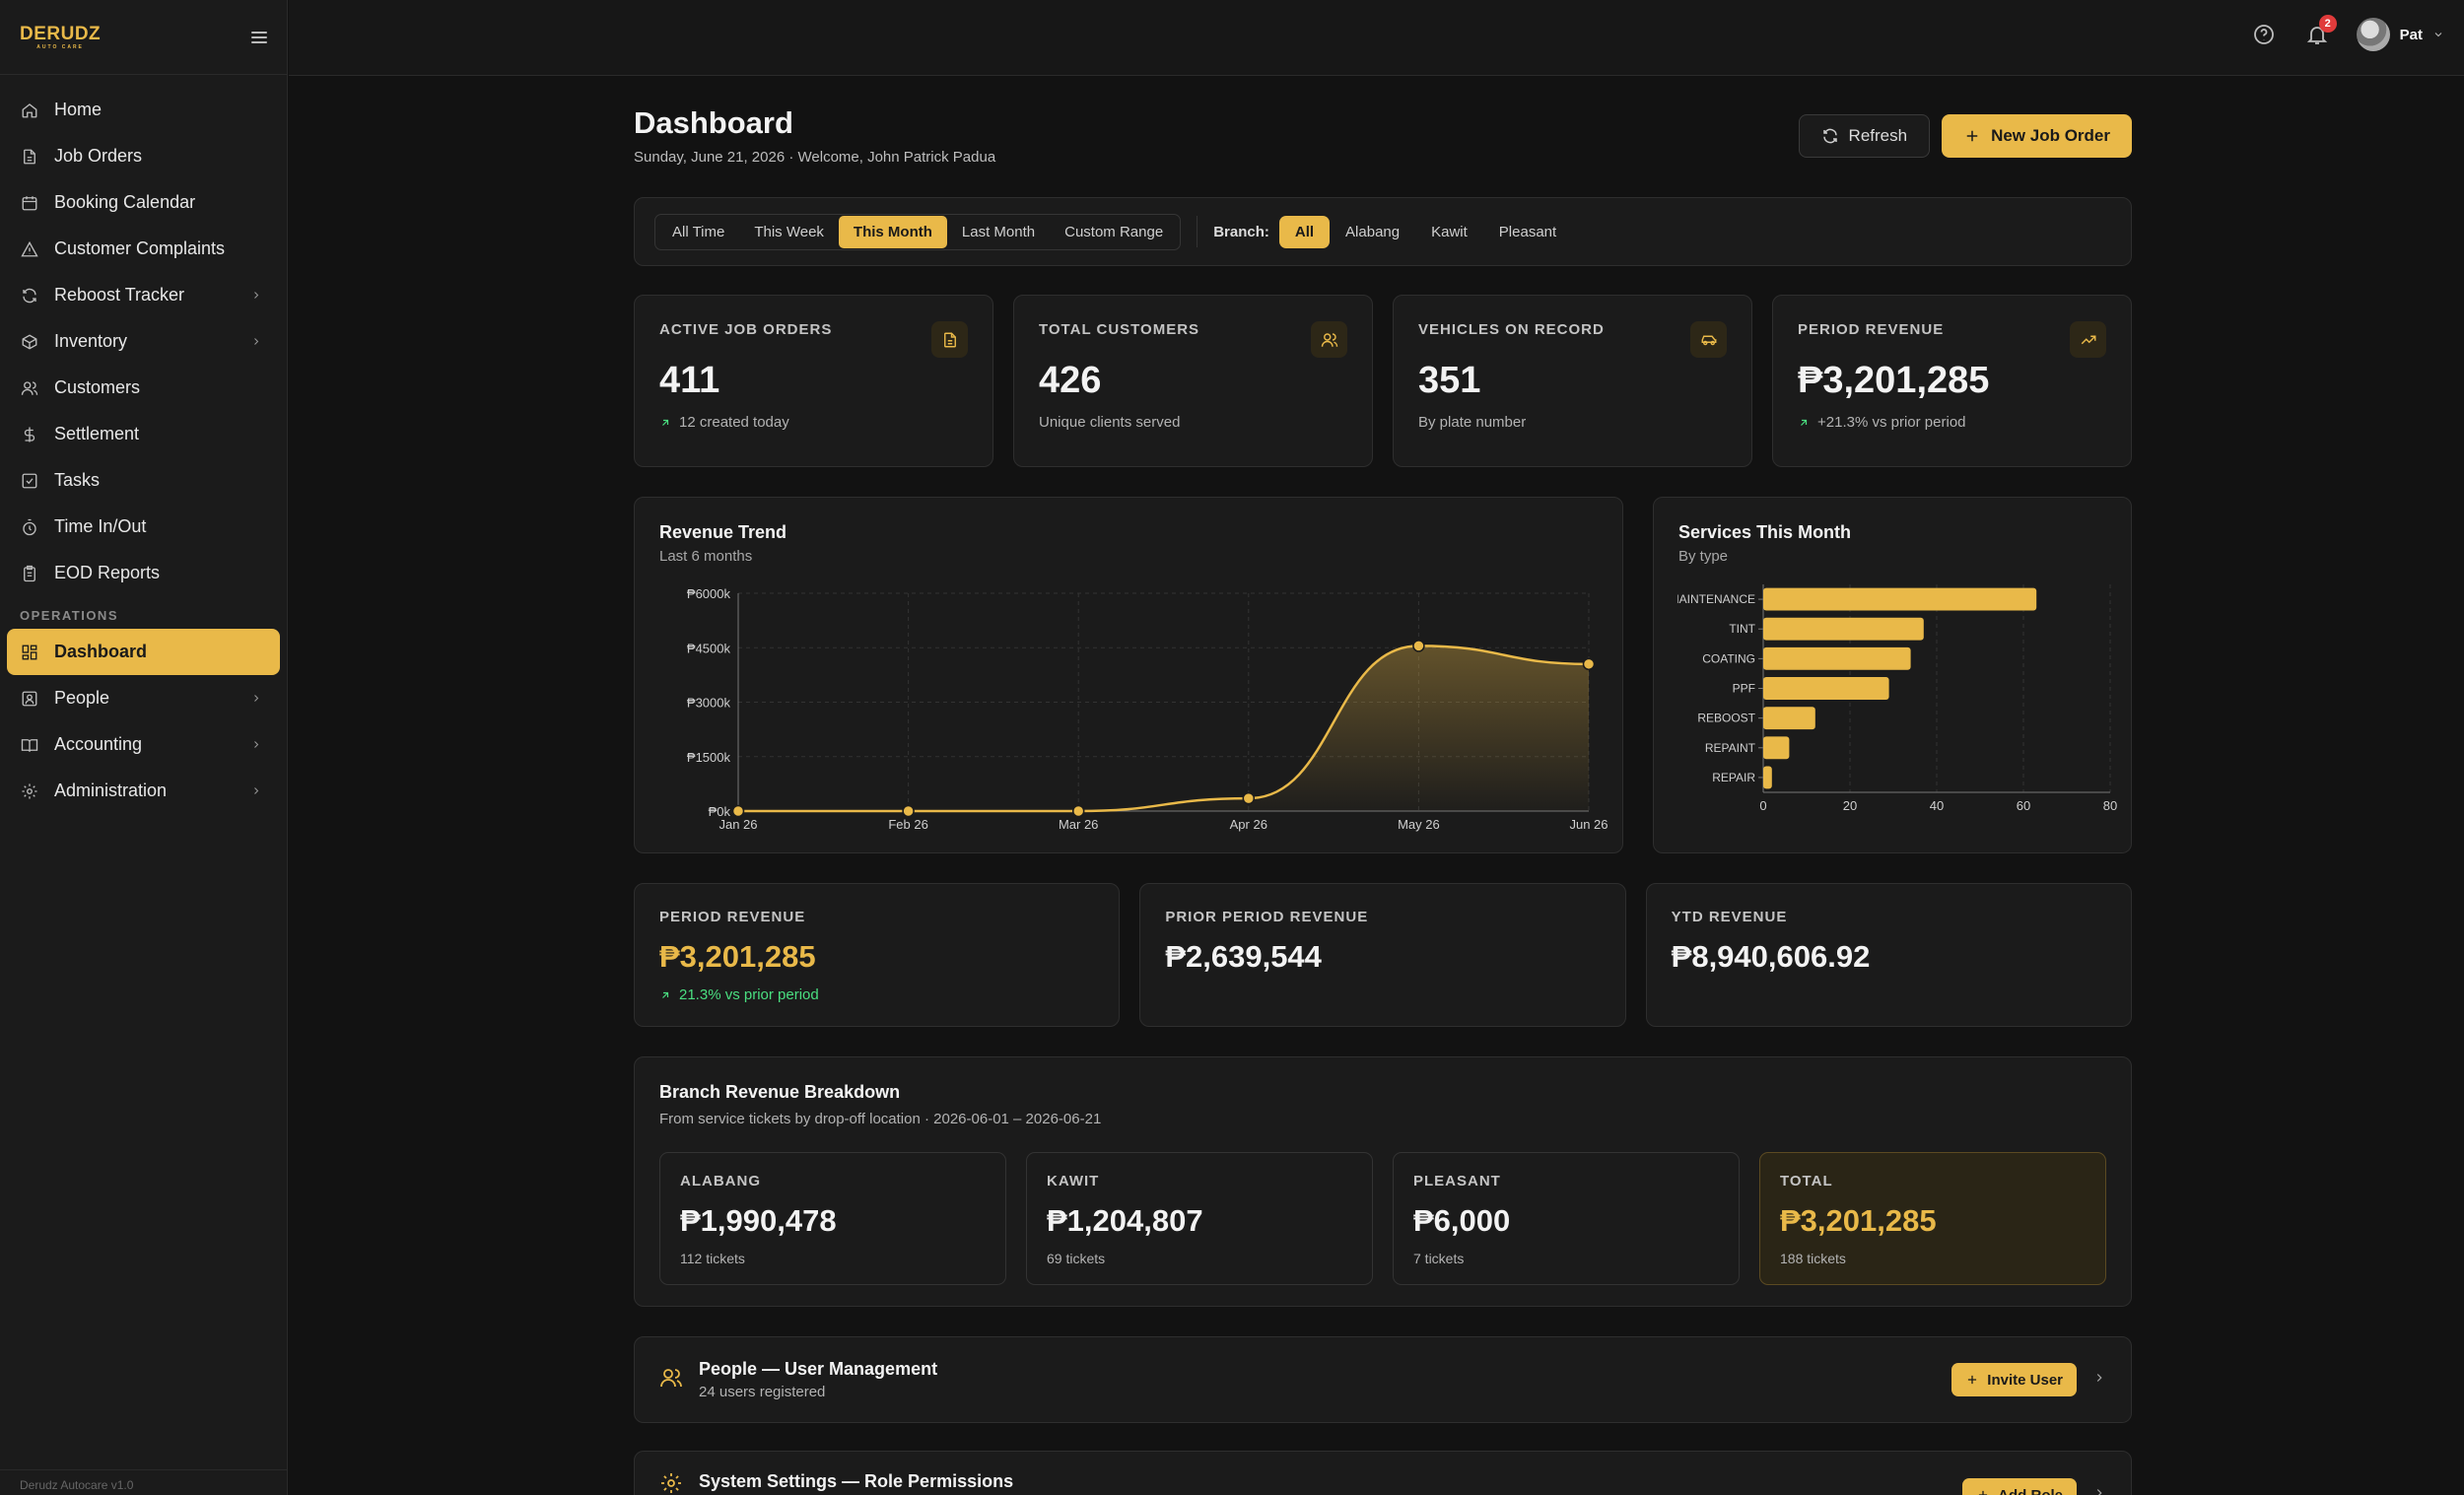 This screenshot has width=2464, height=1495. Describe the element at coordinates (143, 388) in the screenshot. I see `sidebar-item-customers: Customers` at that location.